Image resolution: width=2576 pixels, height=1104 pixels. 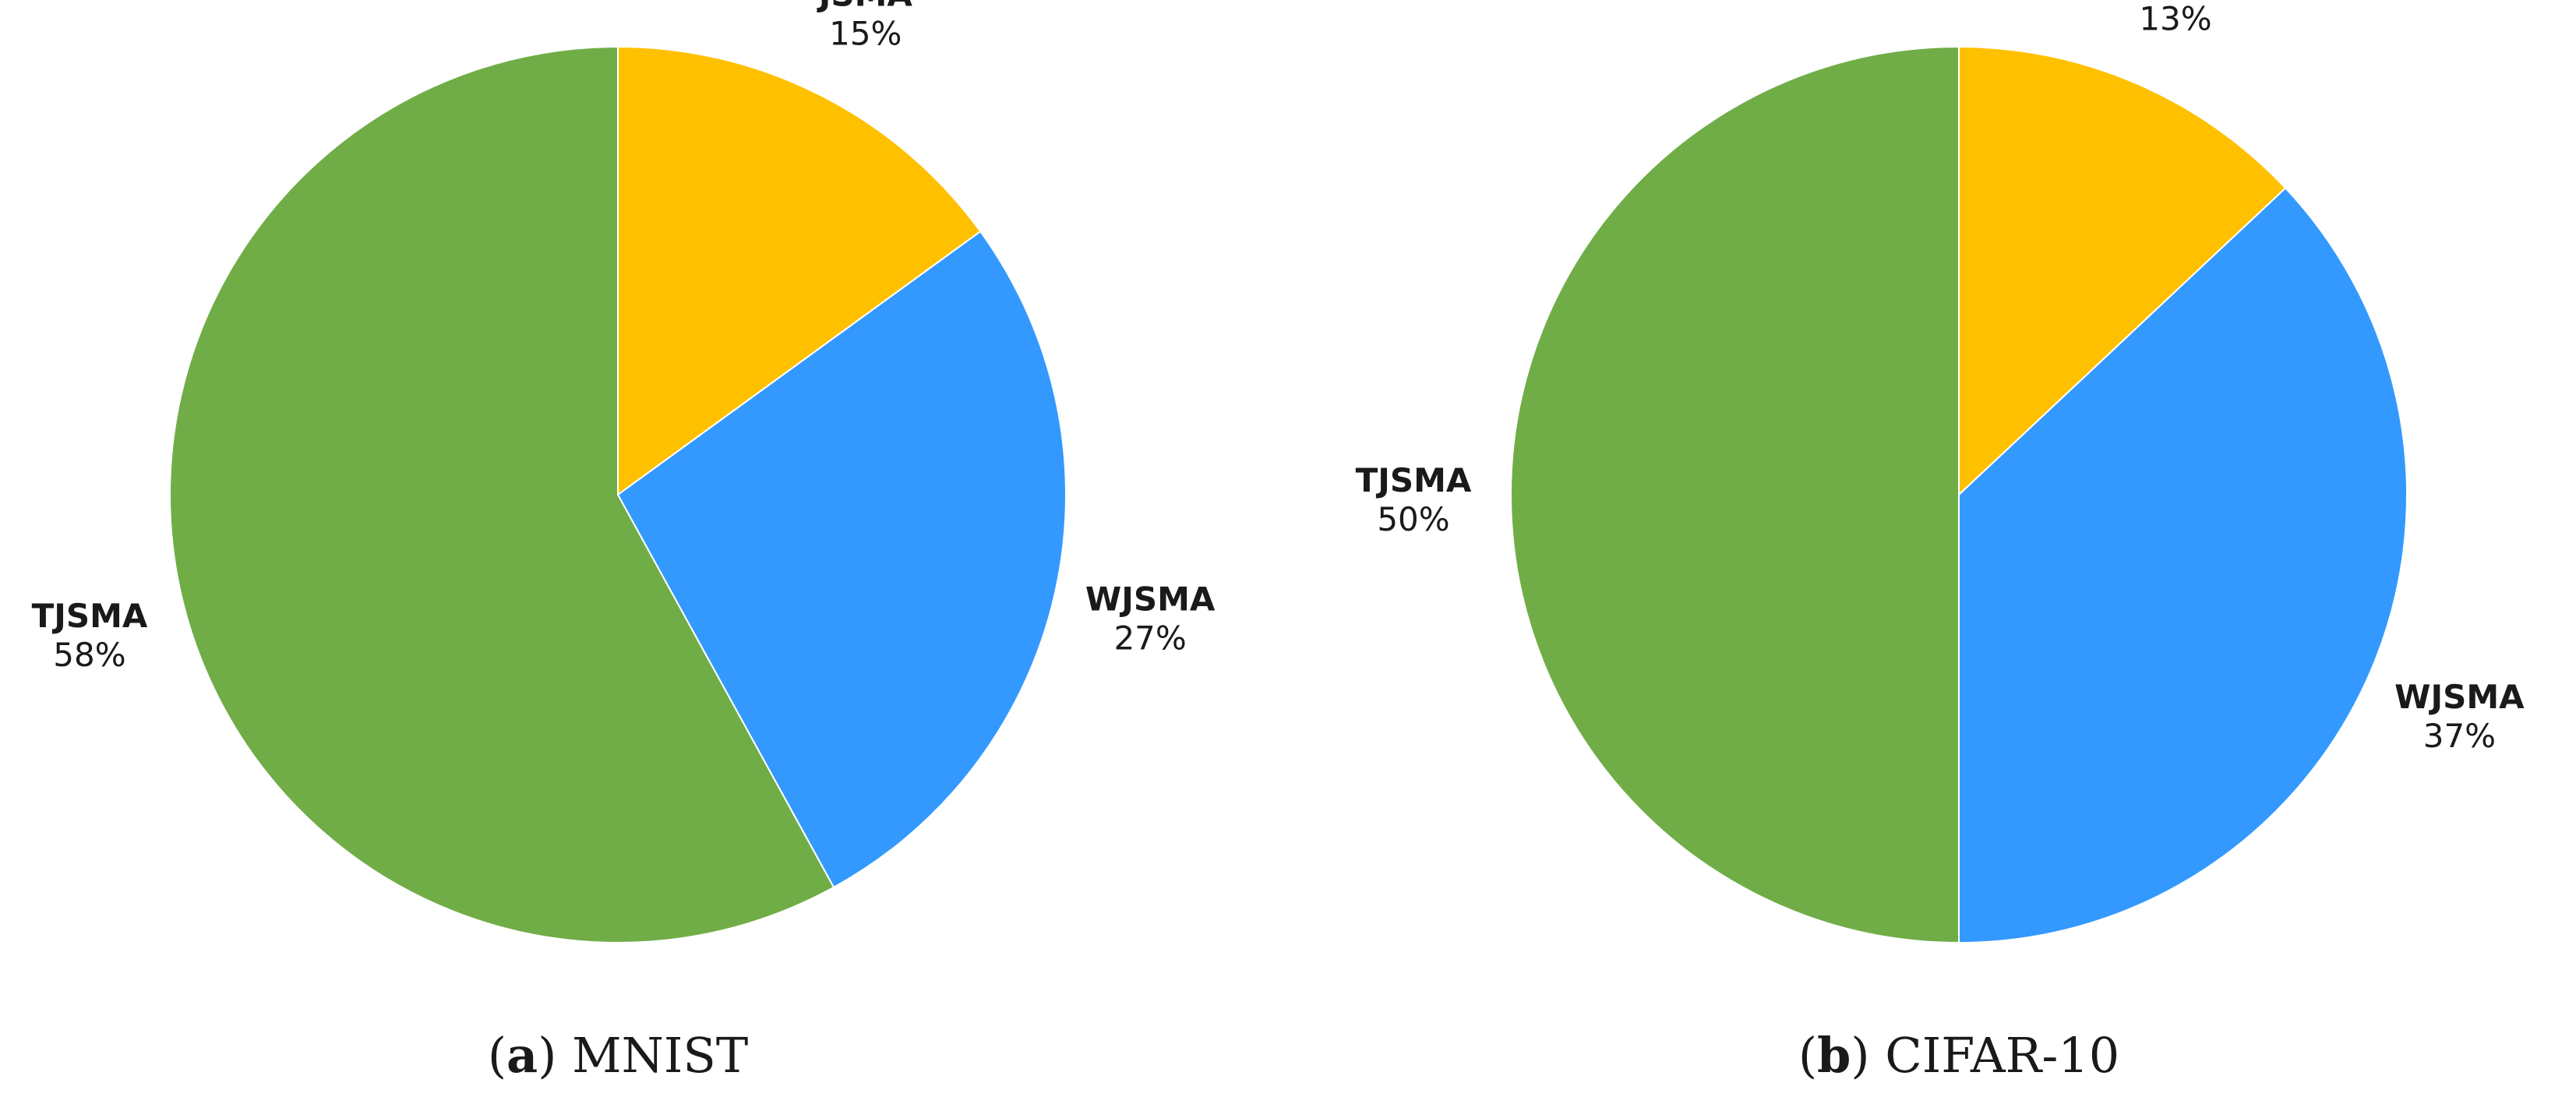 I want to click on caption-letter: a, so click(x=522, y=1056).